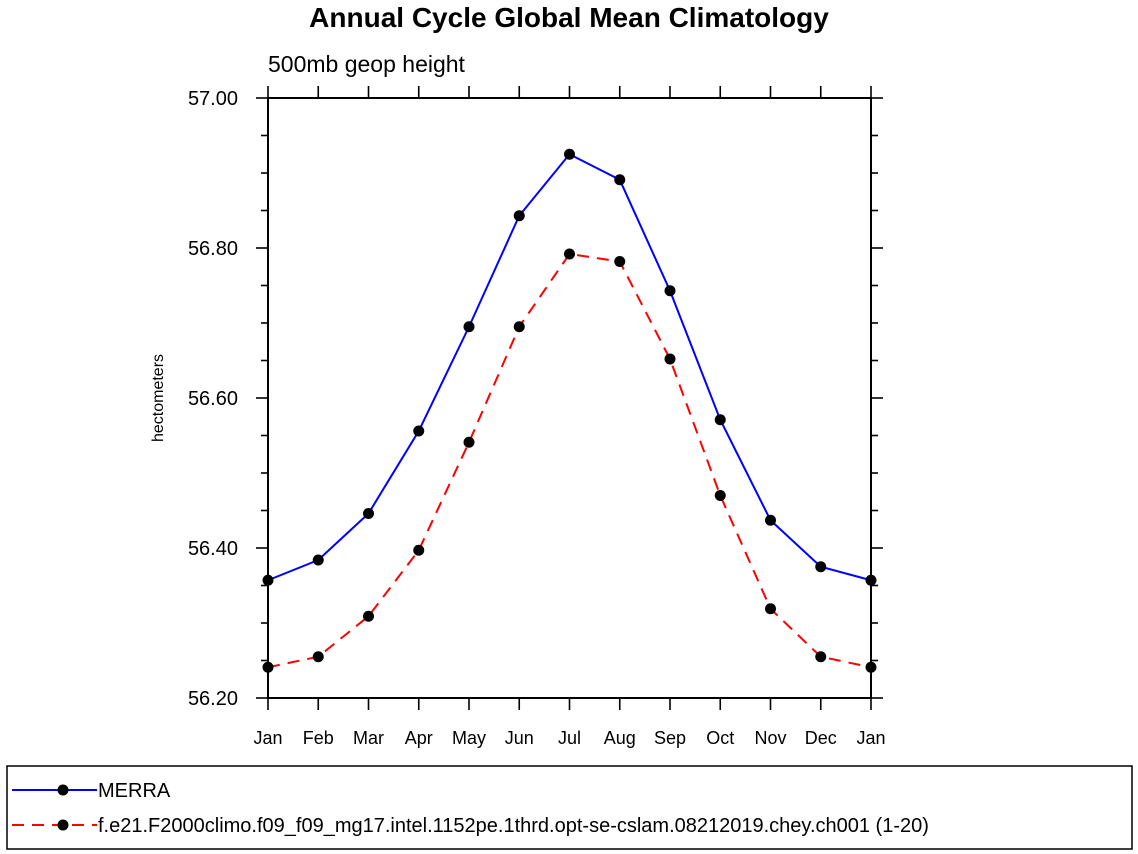  What do you see at coordinates (469, 738) in the screenshot?
I see `x-tick-label: May` at bounding box center [469, 738].